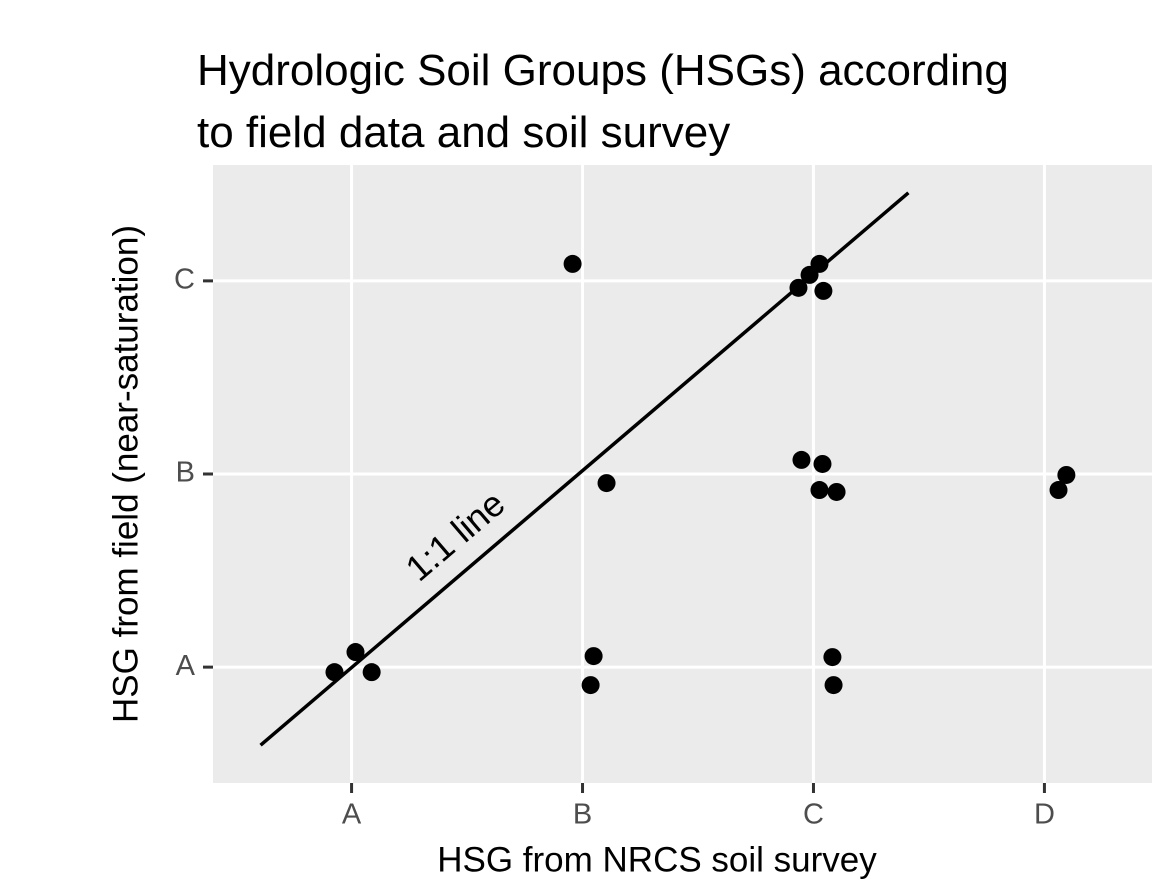 The image size is (1152, 881). I want to click on x-tick-label: A, so click(352, 815).